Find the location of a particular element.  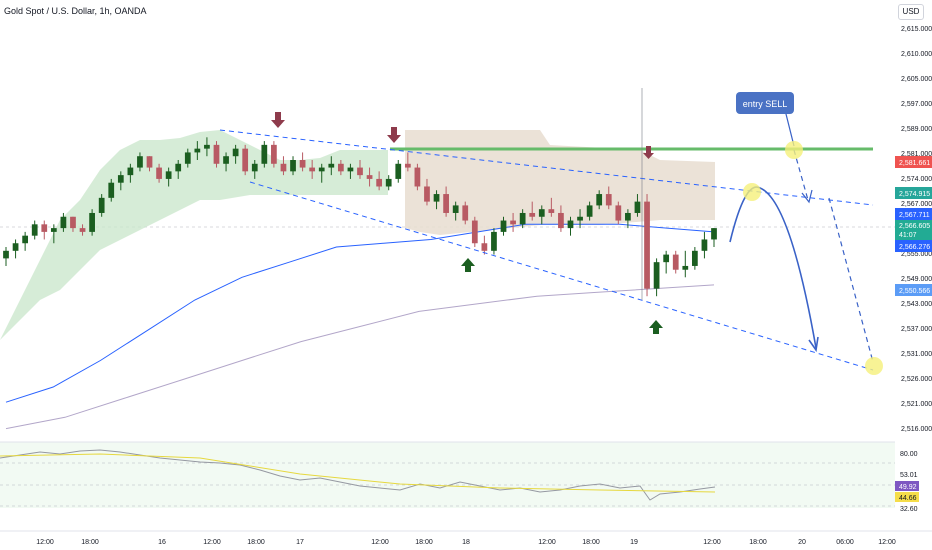

rsi-tick: 53.01 is located at coordinates (909, 475).